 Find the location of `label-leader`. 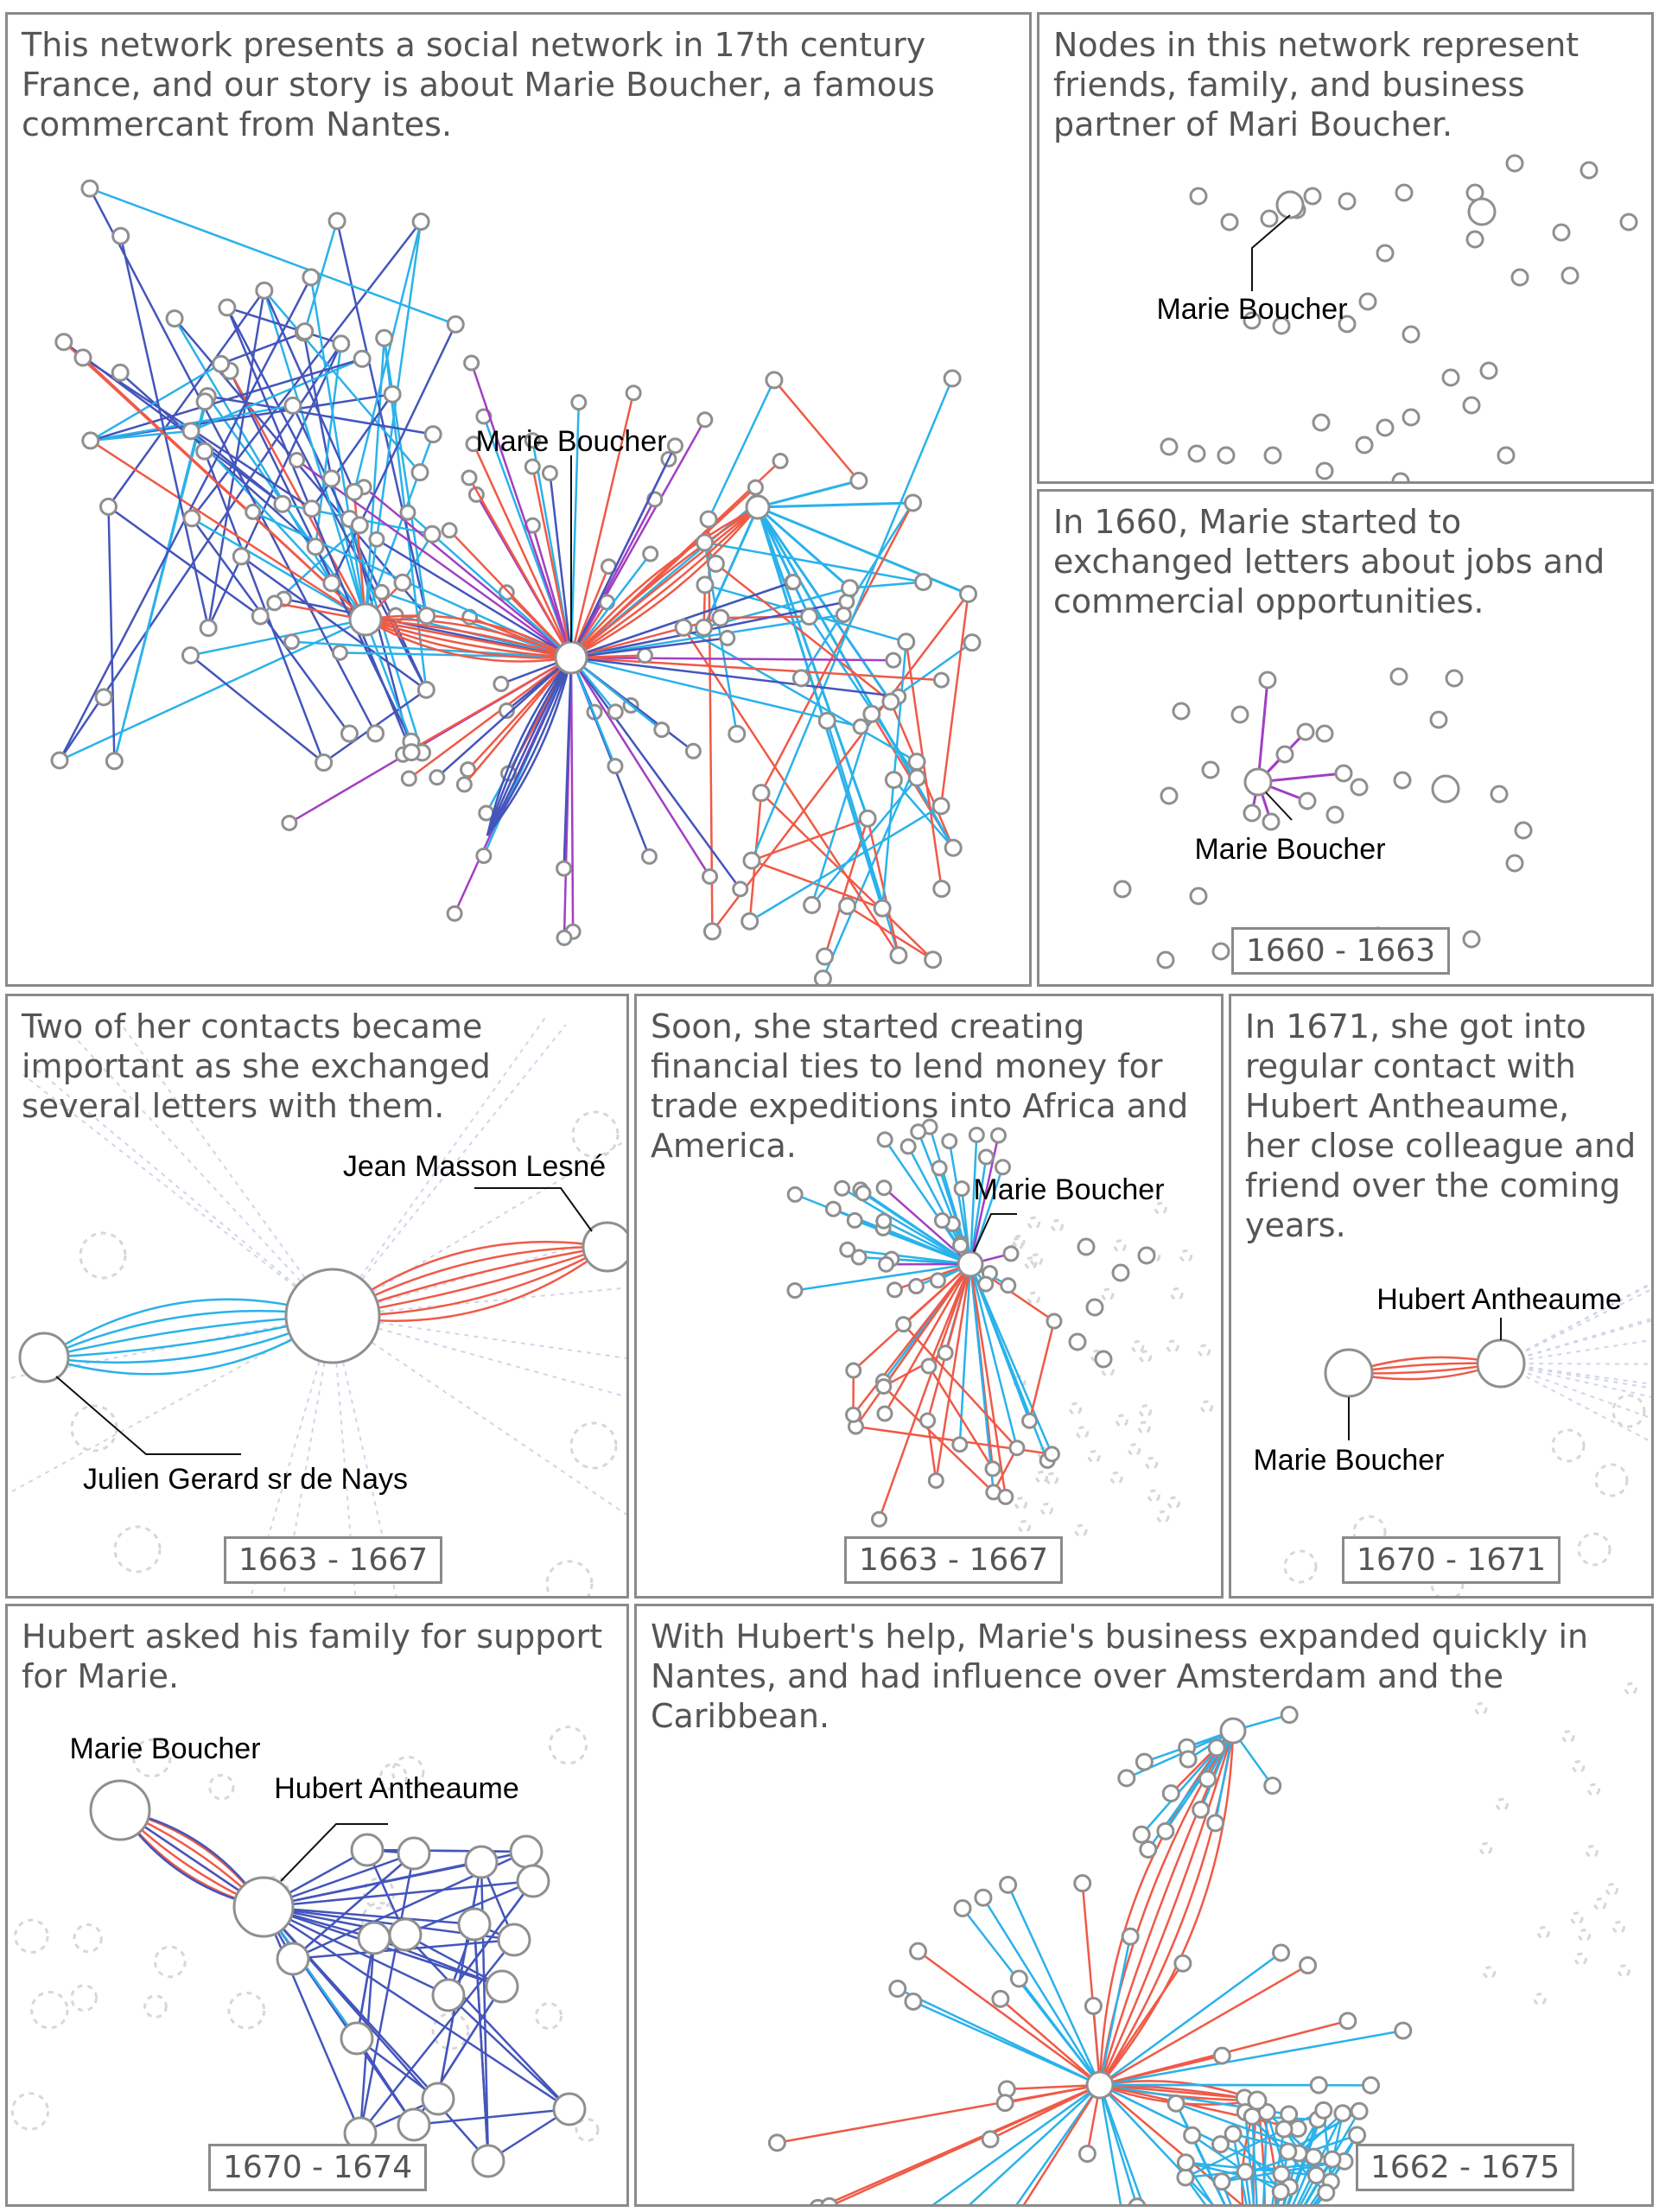

label-leader is located at coordinates (1279, 806).